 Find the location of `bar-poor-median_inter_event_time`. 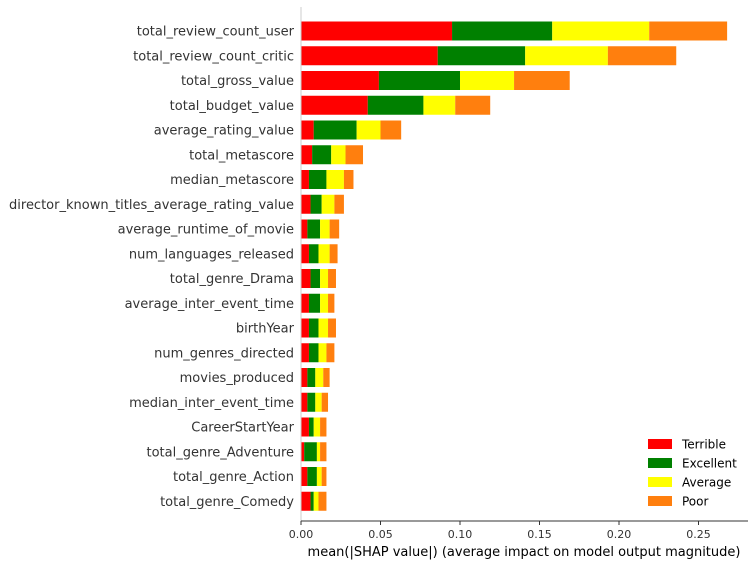

bar-poor-median_inter_event_time is located at coordinates (325, 402).